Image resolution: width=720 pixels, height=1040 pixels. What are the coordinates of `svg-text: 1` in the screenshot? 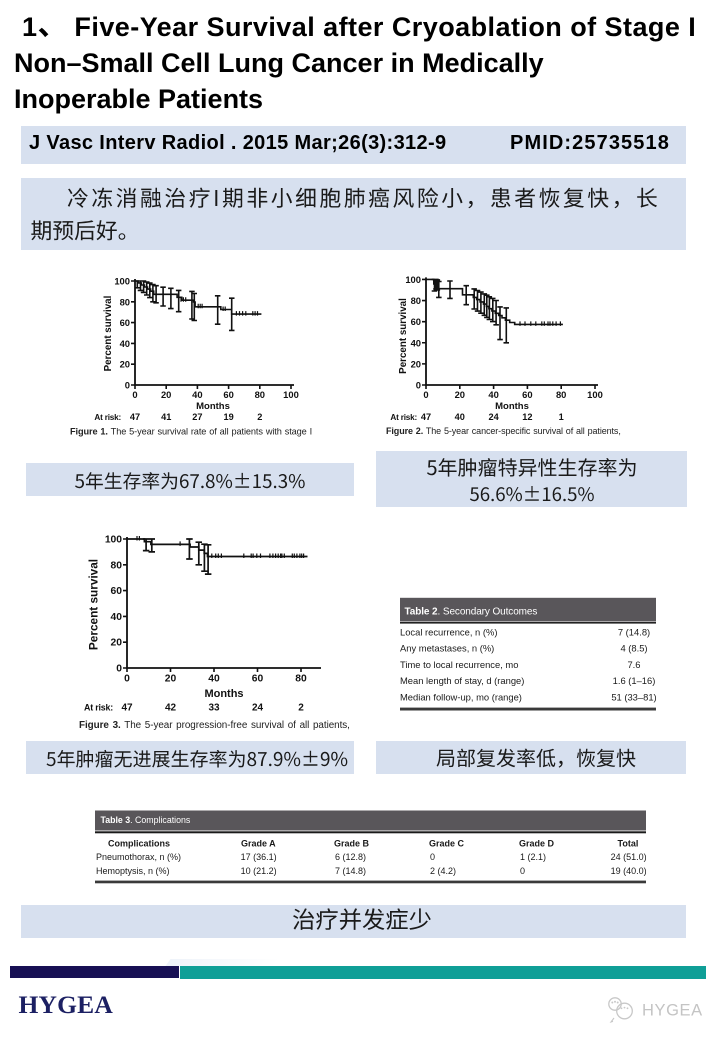 It's located at (561, 417).